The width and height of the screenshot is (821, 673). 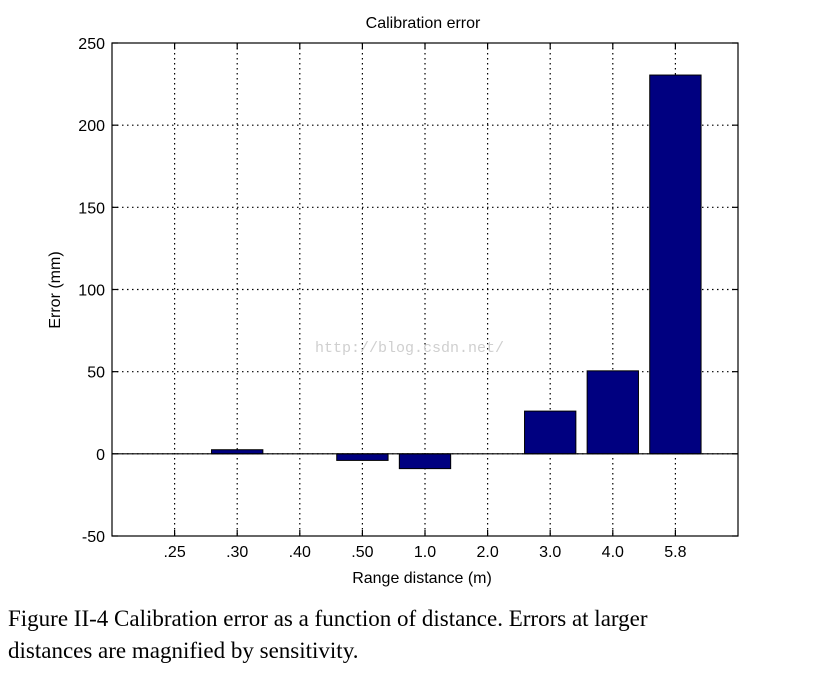 I want to click on bar-p50, so click(x=362, y=457).